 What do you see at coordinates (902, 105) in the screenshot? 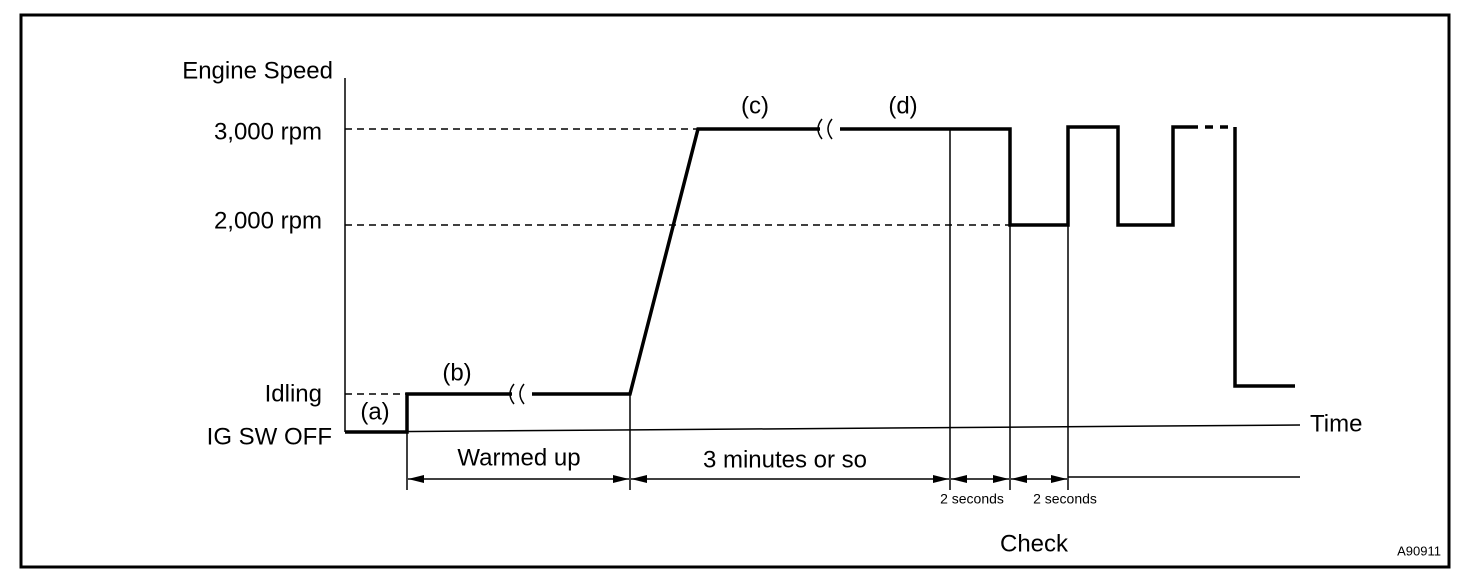
I see `phase-label: (d)` at bounding box center [902, 105].